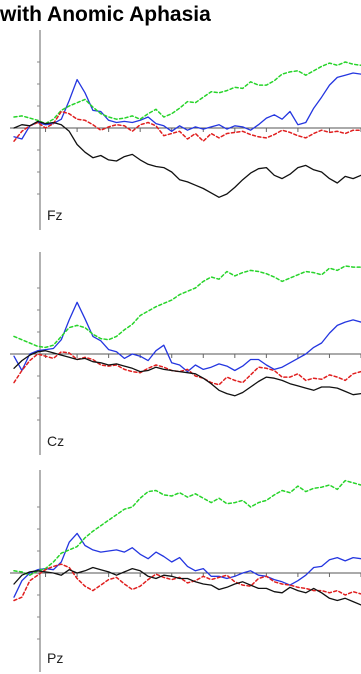  I want to click on fz-series-red, so click(187, 126).